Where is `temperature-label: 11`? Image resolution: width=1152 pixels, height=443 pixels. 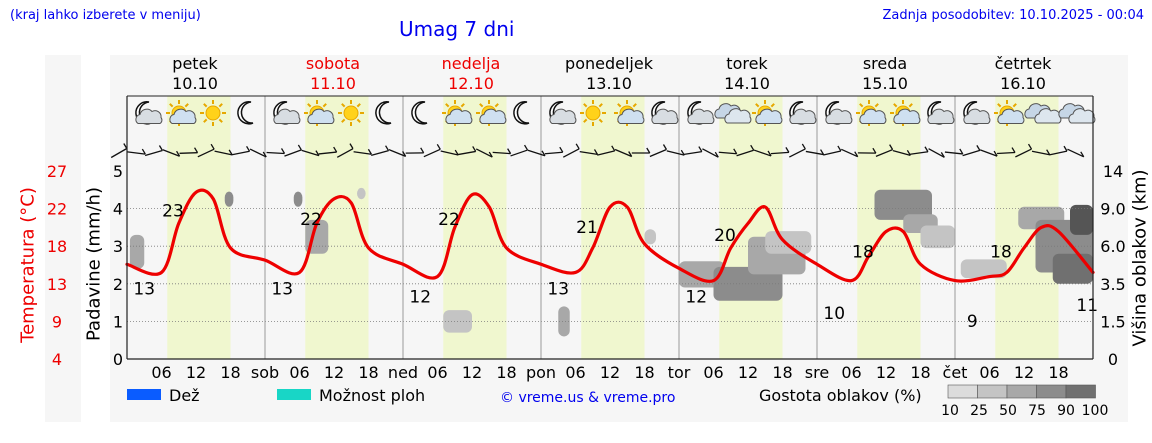
temperature-label: 11 is located at coordinates (1087, 306).